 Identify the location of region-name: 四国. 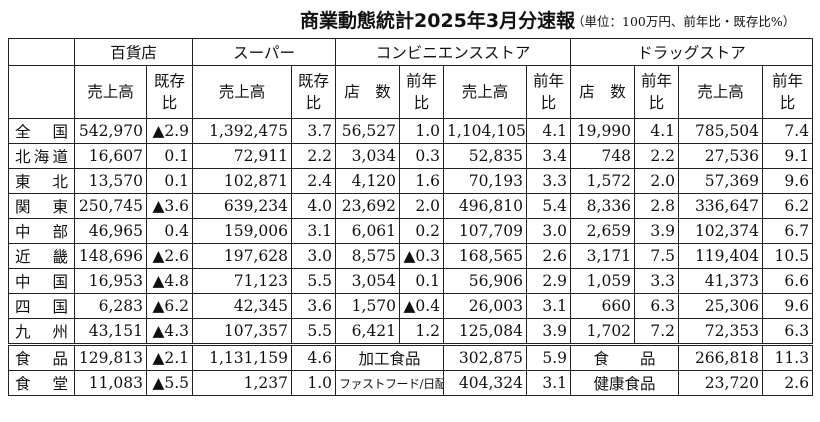
(41, 306).